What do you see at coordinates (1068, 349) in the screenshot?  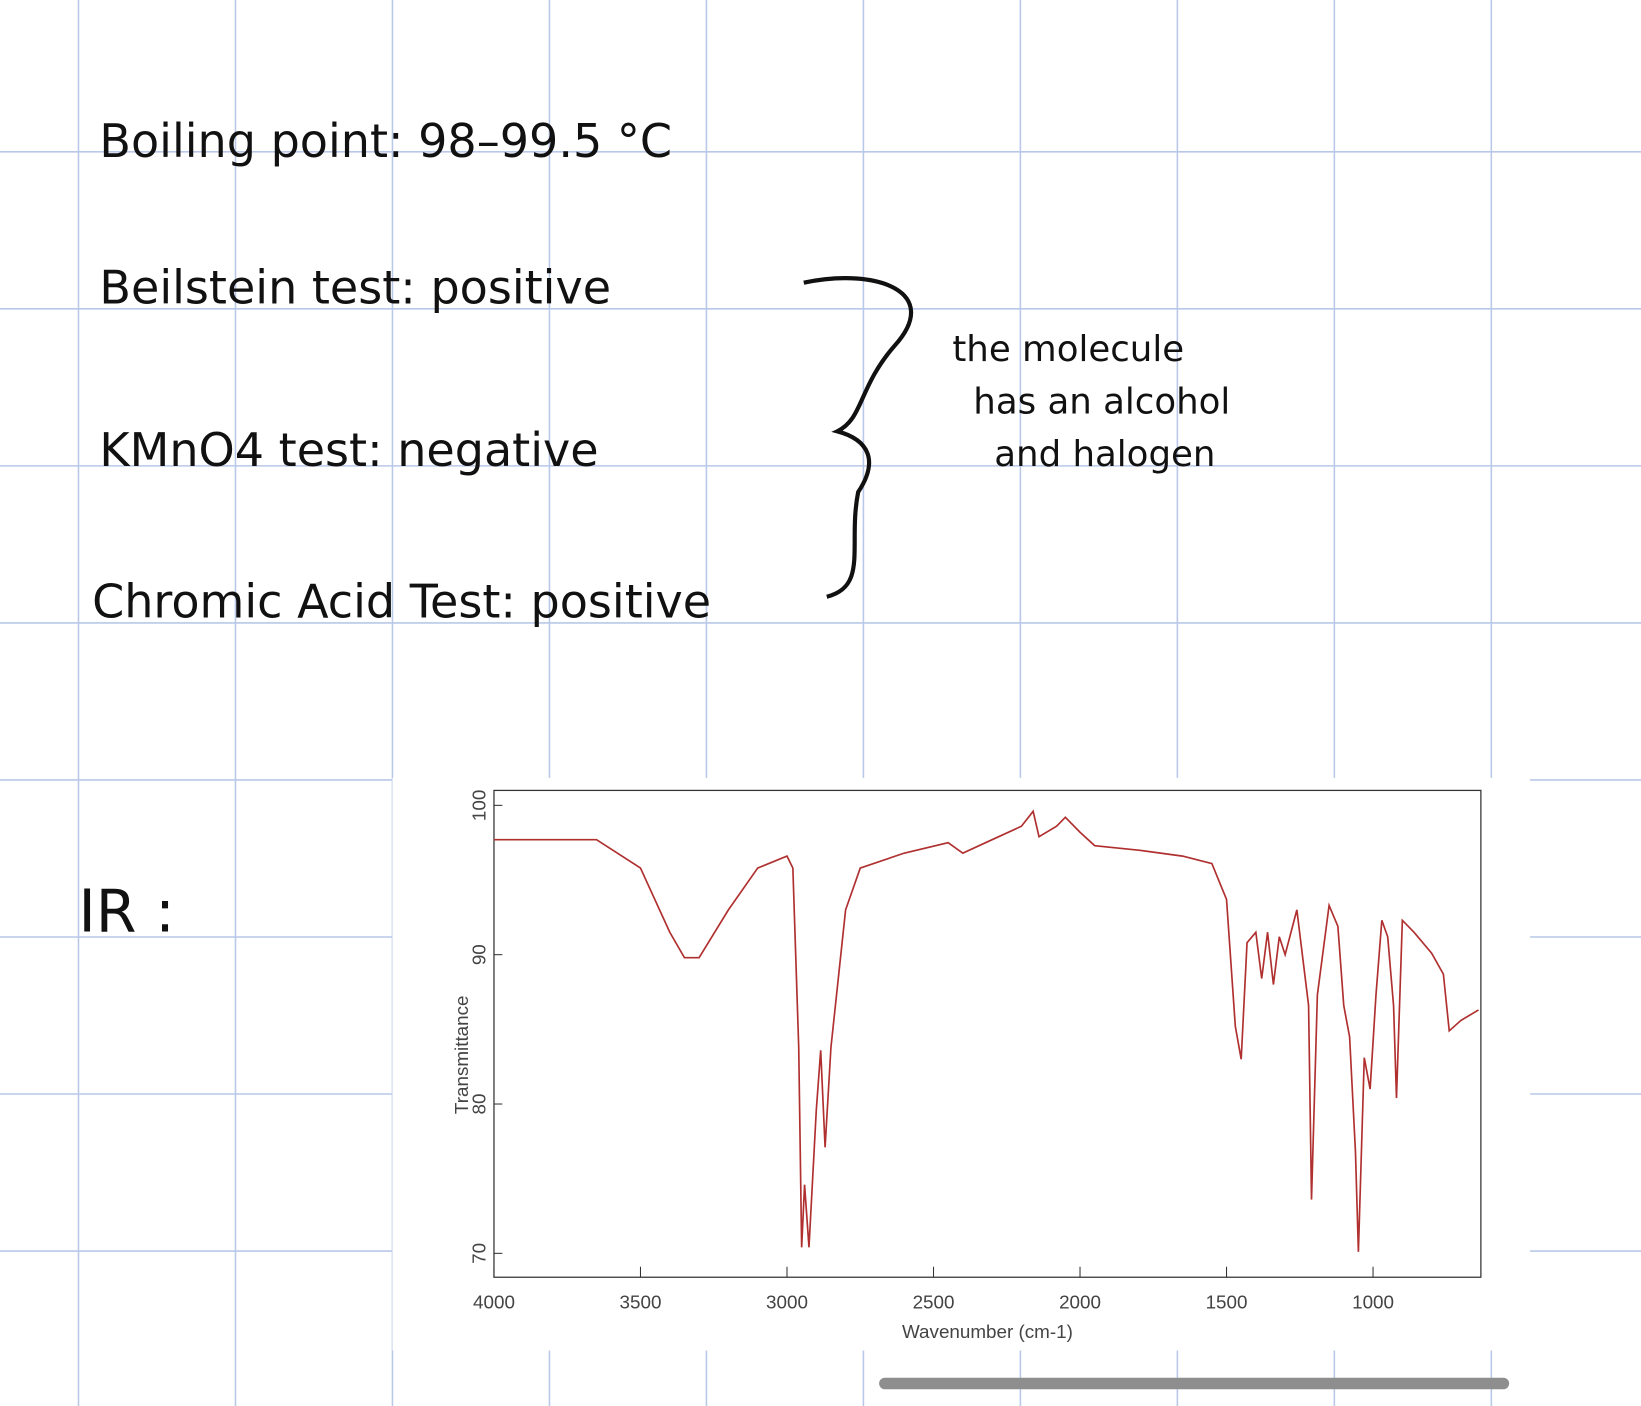 I see `annotation-line: the molecule` at bounding box center [1068, 349].